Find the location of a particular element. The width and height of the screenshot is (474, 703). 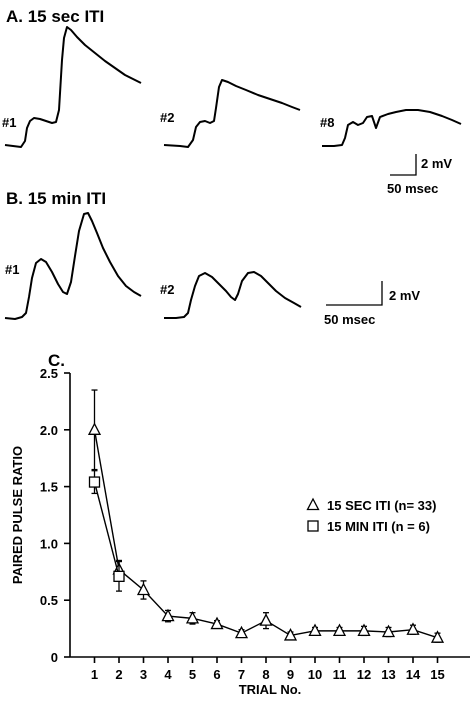

panel-a-title: A. 15 sec ITI is located at coordinates (55, 16).